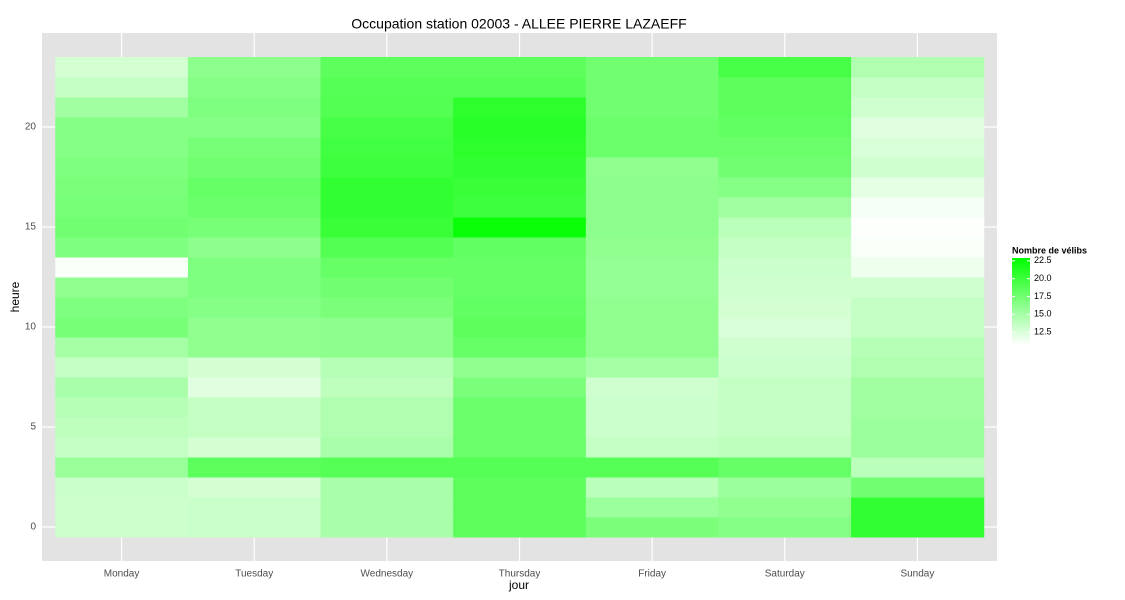 The image size is (1125, 600). I want to click on x-tick-label: Wednesday, so click(387, 574).